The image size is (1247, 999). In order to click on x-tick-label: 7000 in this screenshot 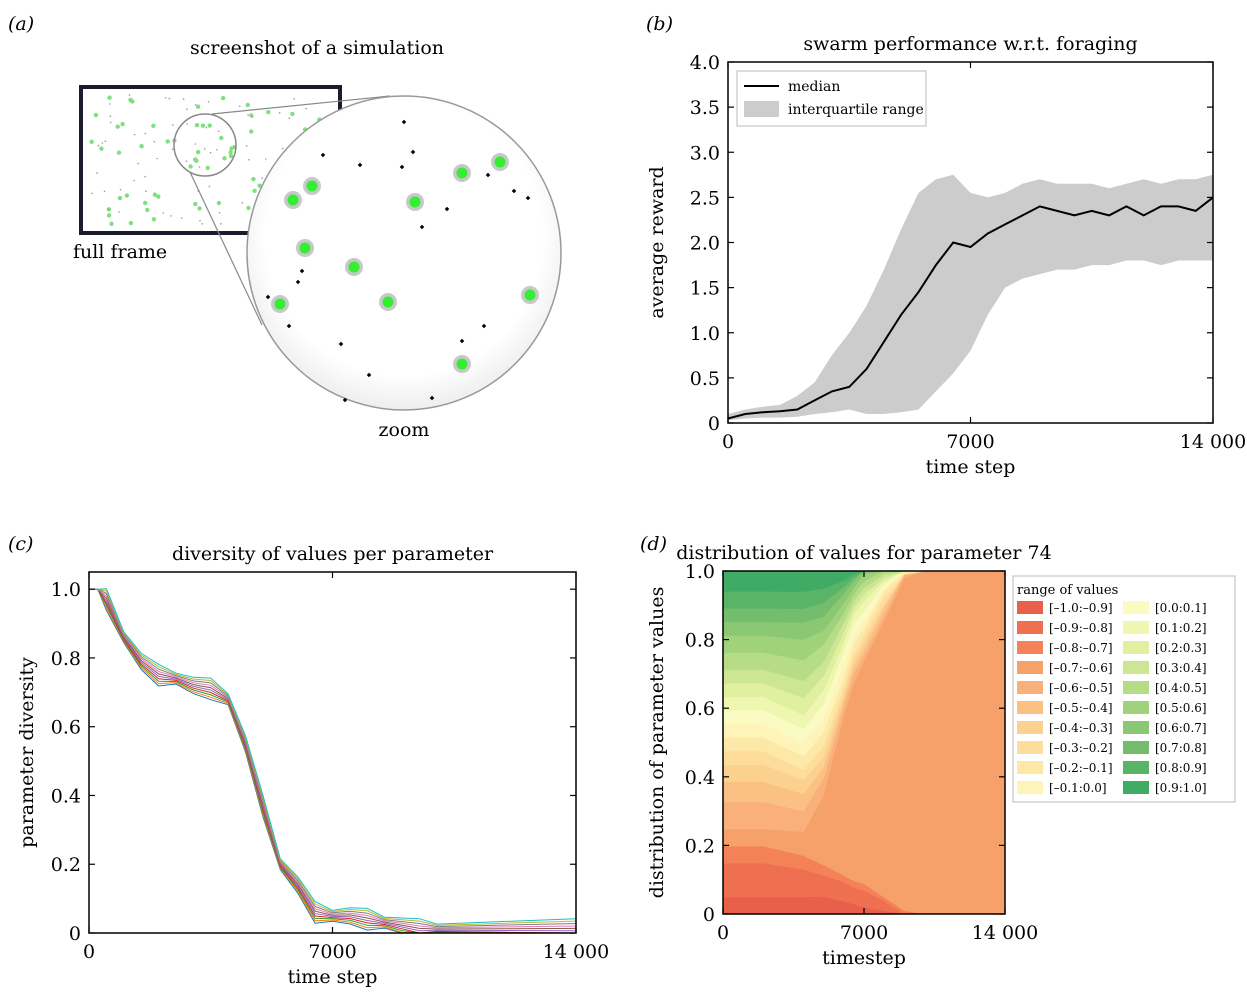, I will do `click(332, 952)`.